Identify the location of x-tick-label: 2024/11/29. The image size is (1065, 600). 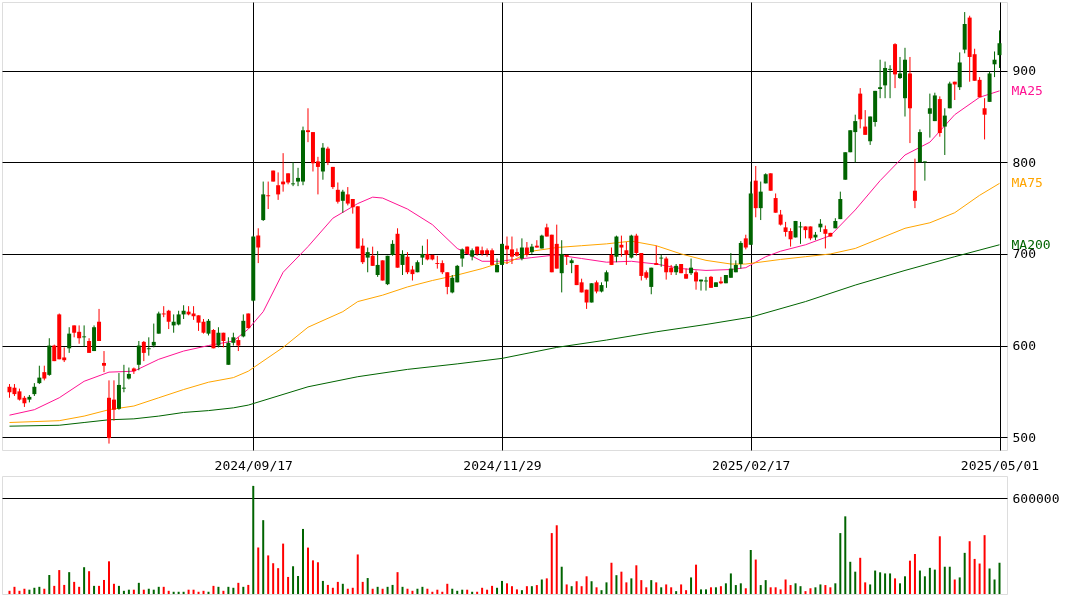
(502, 465).